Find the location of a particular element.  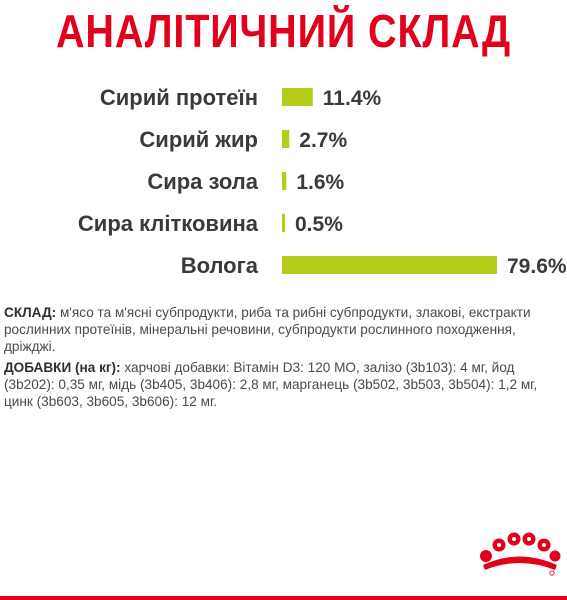

bar-value-label: 11.4% is located at coordinates (352, 98).